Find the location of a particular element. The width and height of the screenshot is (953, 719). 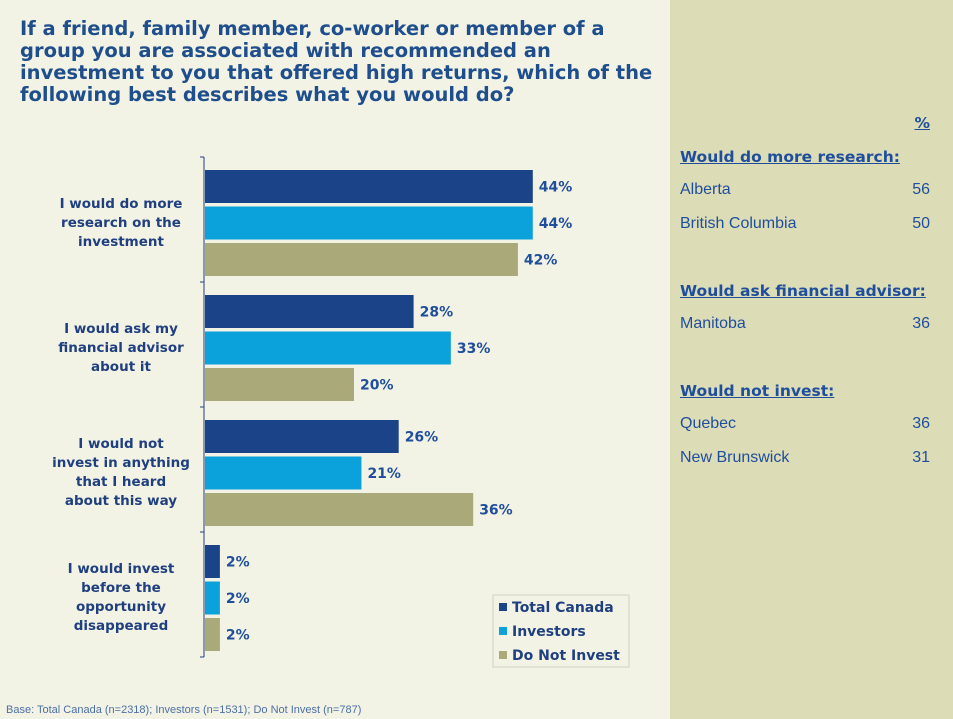

legend-label: Investors is located at coordinates (549, 632).